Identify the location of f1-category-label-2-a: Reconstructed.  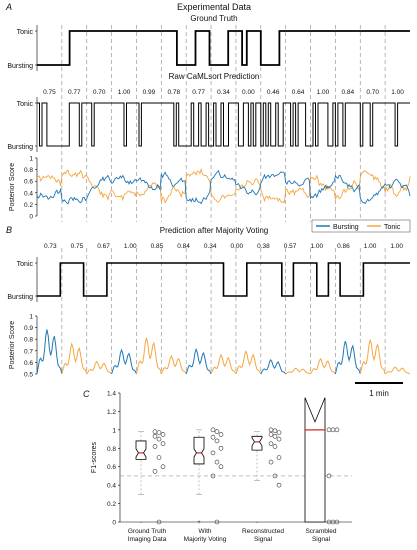
(263, 531).